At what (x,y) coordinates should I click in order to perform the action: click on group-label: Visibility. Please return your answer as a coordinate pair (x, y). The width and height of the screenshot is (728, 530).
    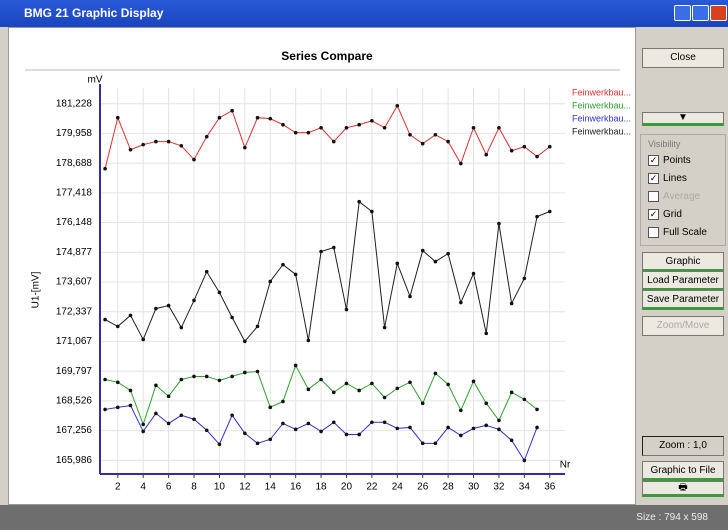
    Looking at the image, I should click on (664, 144).